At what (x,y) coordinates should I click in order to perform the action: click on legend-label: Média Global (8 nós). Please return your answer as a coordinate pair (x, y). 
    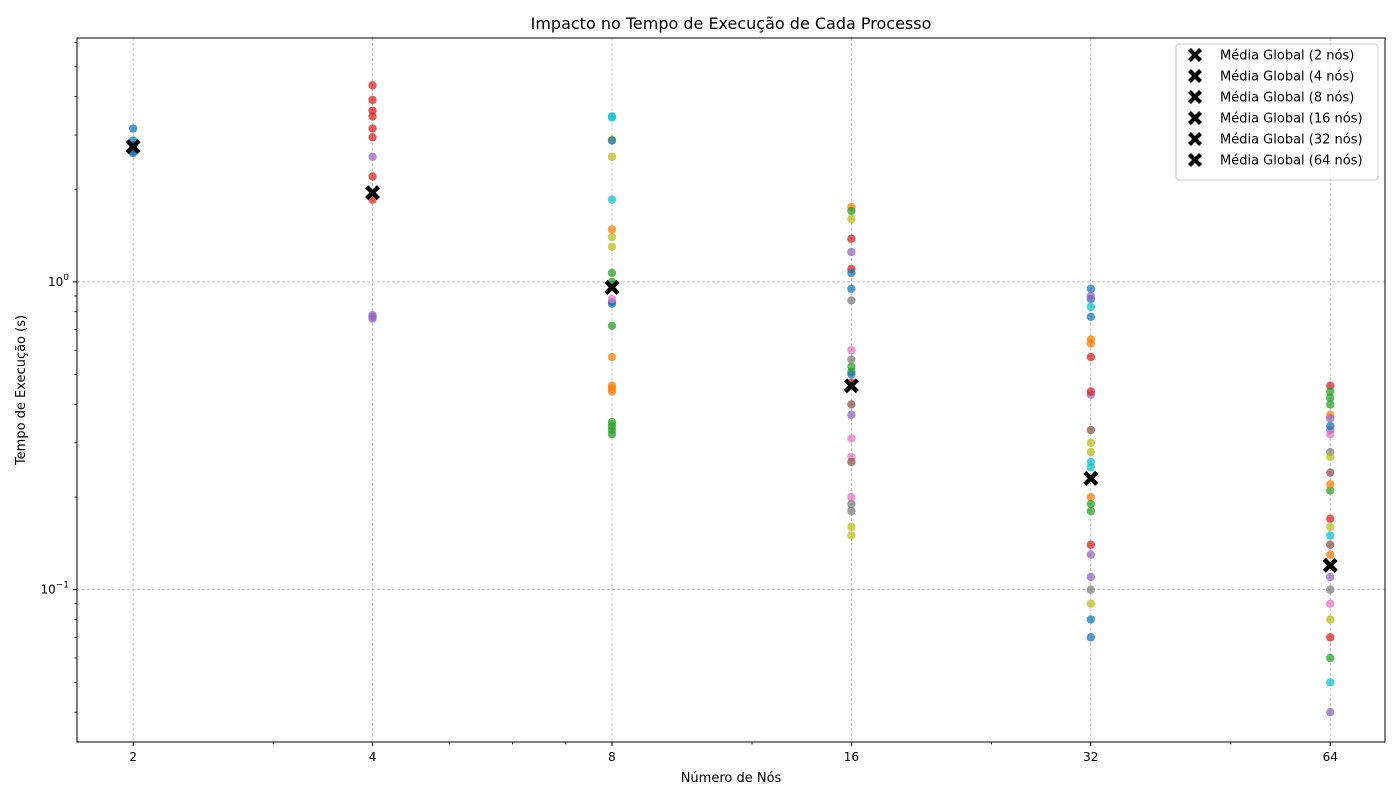
    Looking at the image, I should click on (1287, 98).